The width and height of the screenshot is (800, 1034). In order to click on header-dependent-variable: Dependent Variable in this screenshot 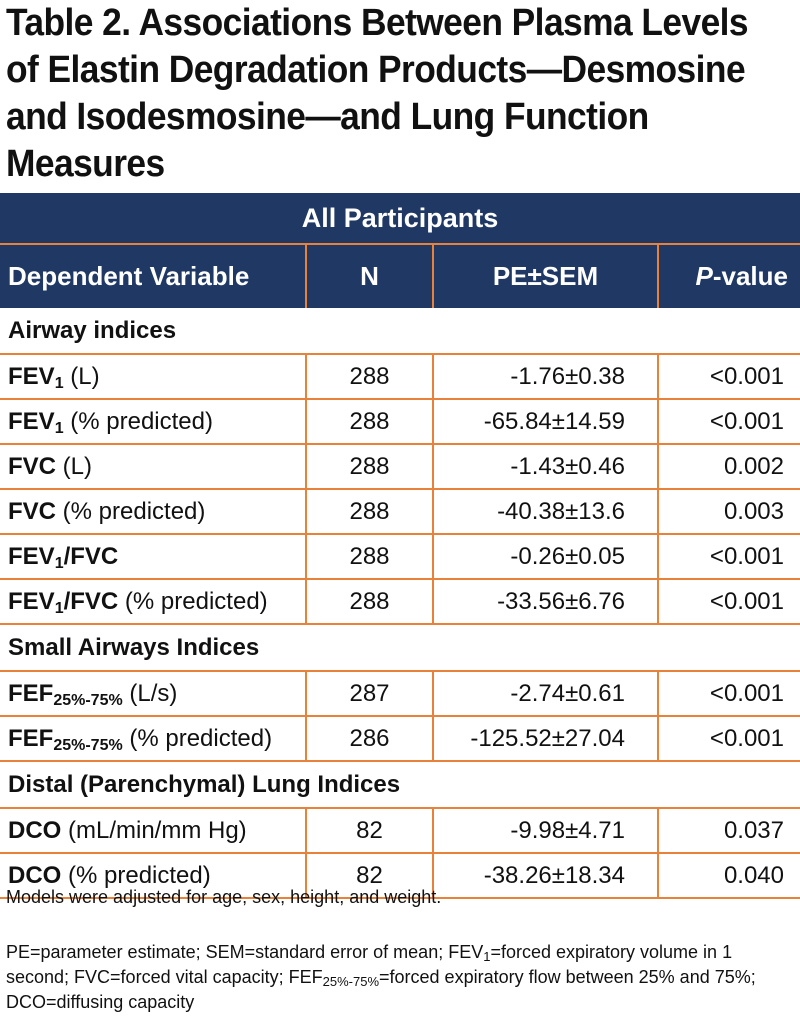, I will do `click(153, 276)`.